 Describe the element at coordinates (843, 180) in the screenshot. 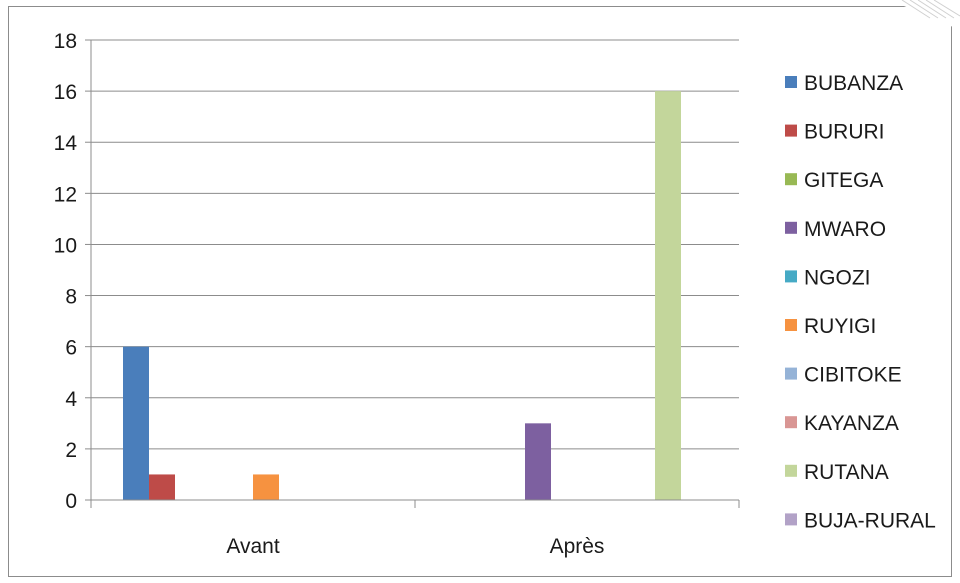

I see `legend-label: GITEGA` at that location.